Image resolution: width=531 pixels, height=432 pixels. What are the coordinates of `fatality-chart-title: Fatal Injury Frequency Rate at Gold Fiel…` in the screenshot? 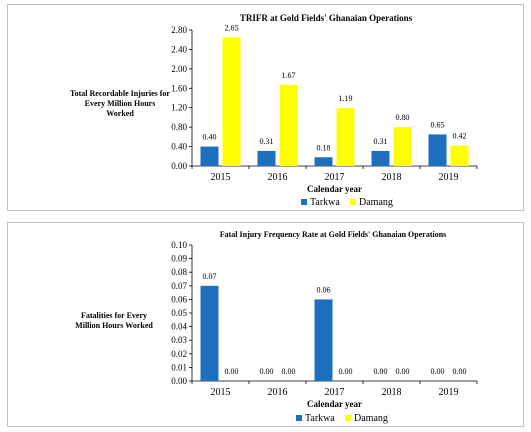 It's located at (333, 234).